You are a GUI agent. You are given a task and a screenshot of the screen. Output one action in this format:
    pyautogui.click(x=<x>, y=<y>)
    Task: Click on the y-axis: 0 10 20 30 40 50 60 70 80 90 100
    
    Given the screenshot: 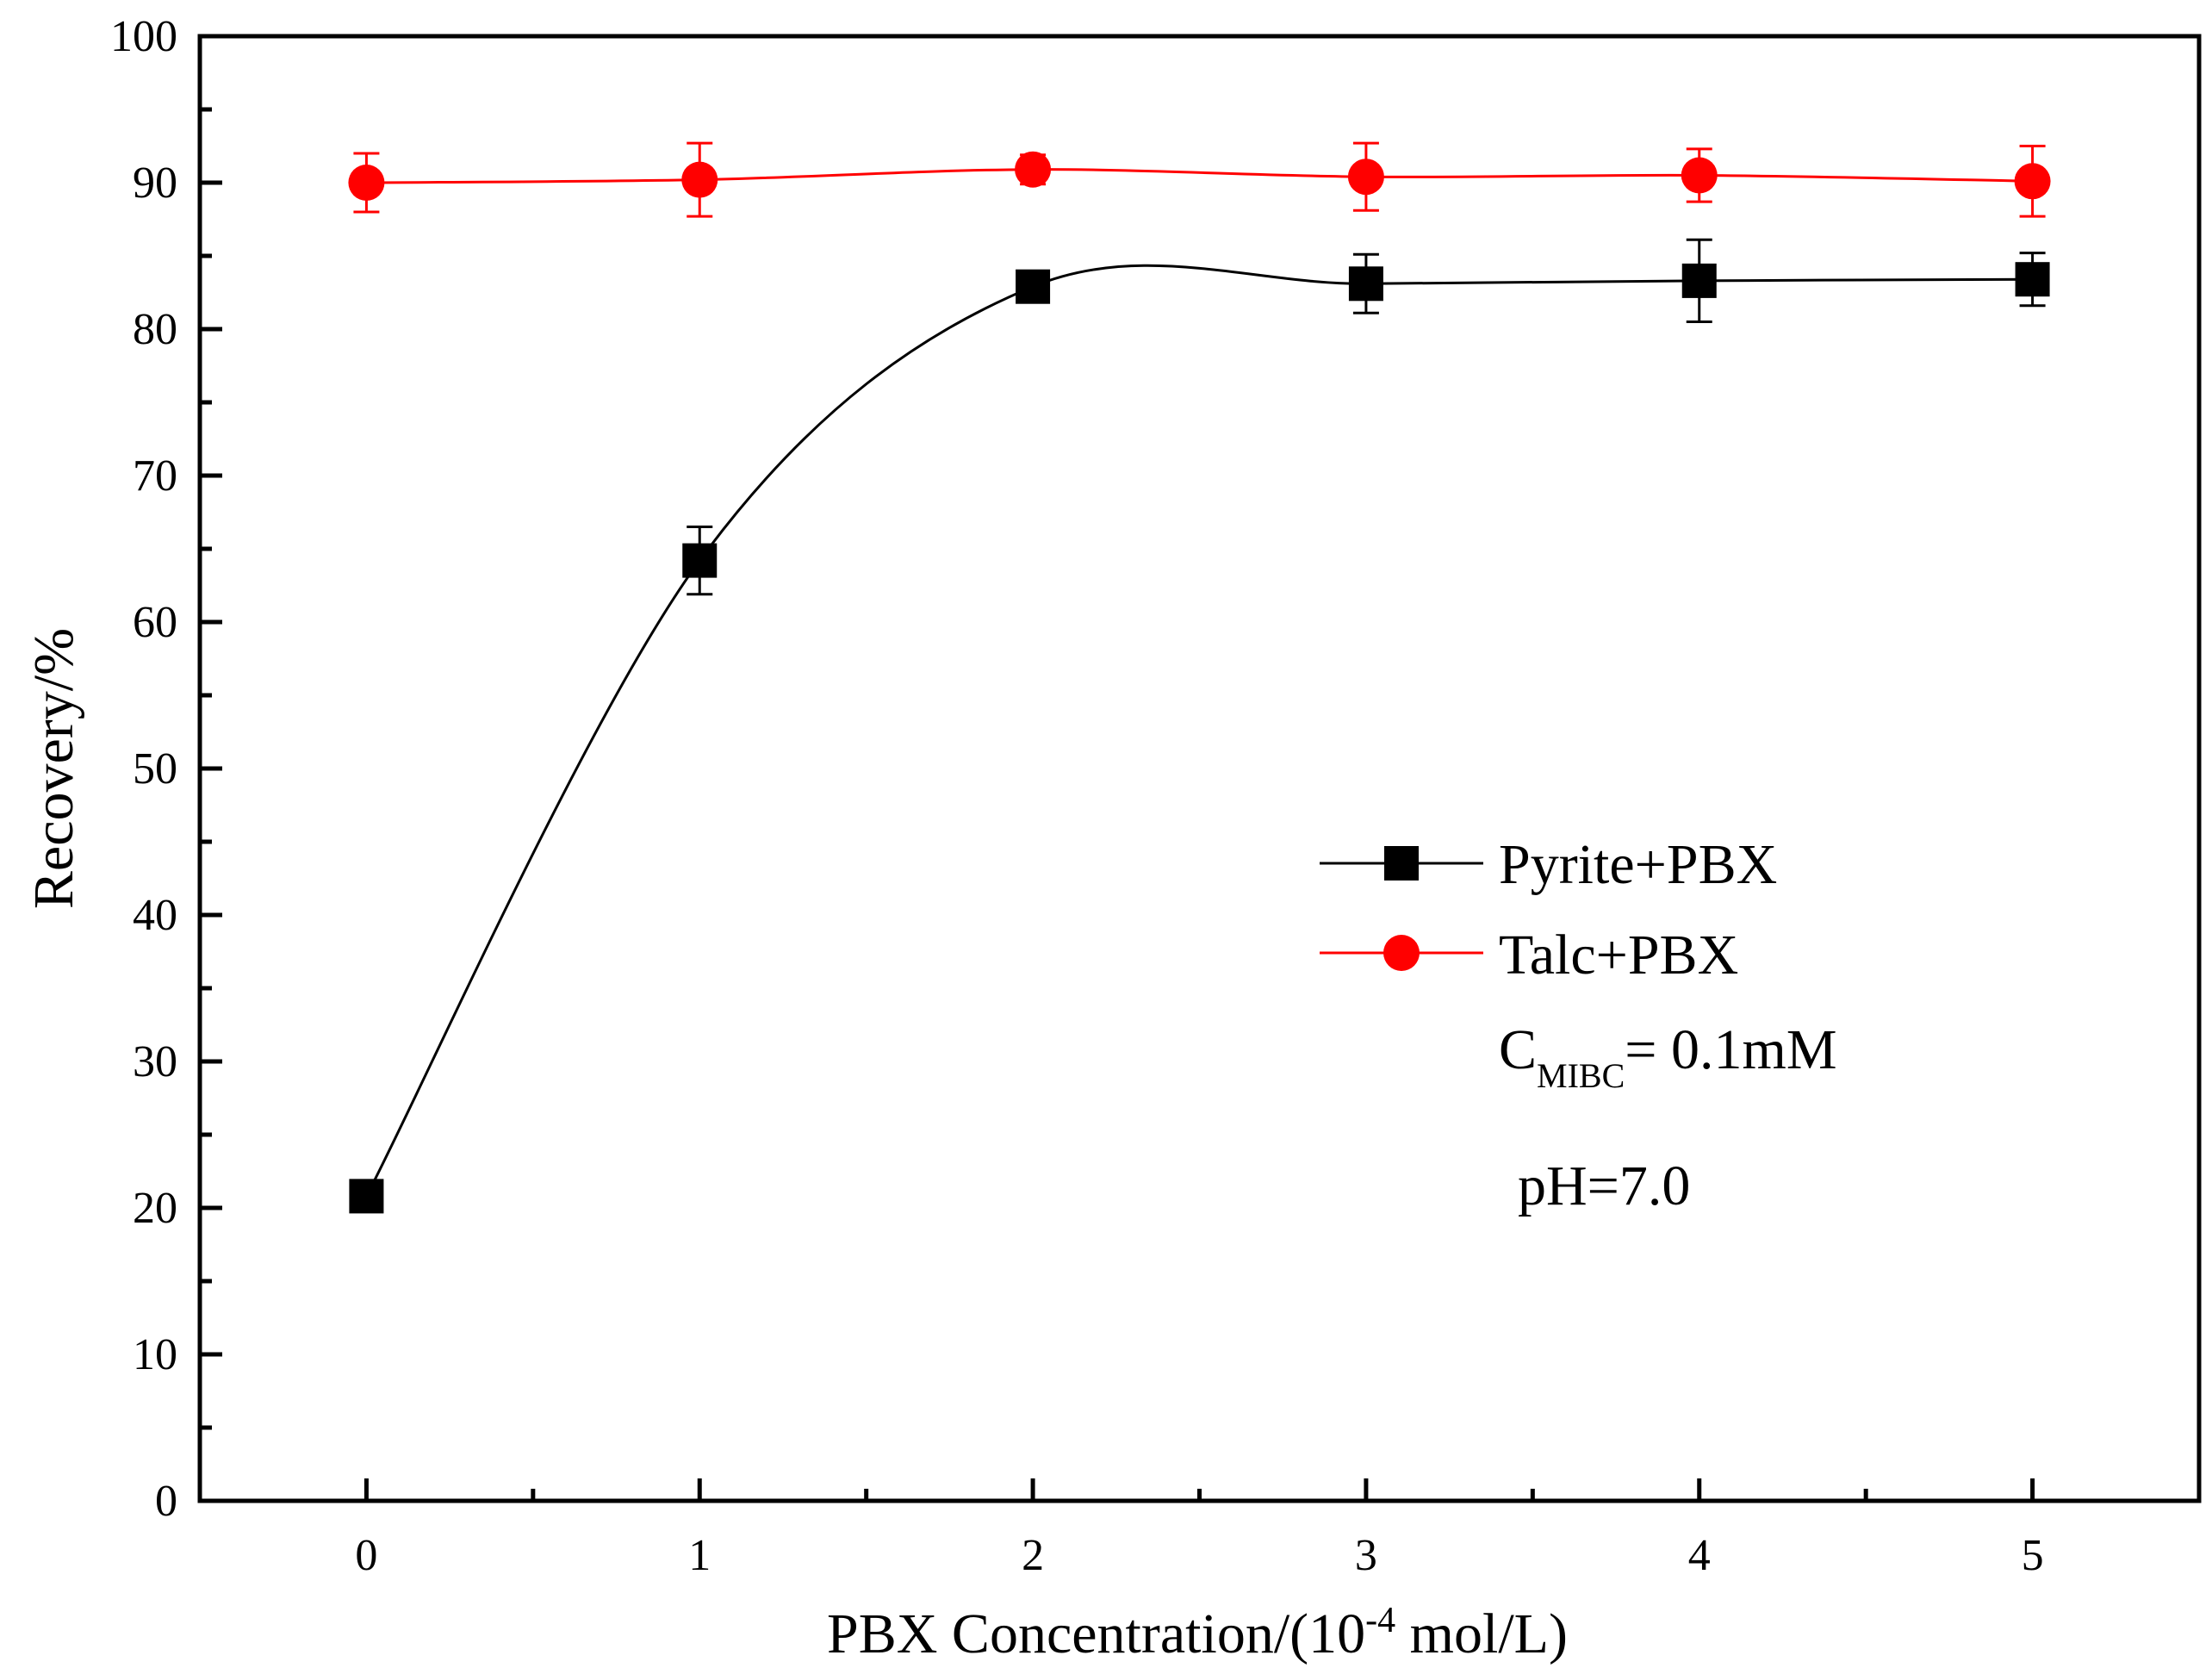 What is the action you would take?
    pyautogui.click(x=166, y=769)
    